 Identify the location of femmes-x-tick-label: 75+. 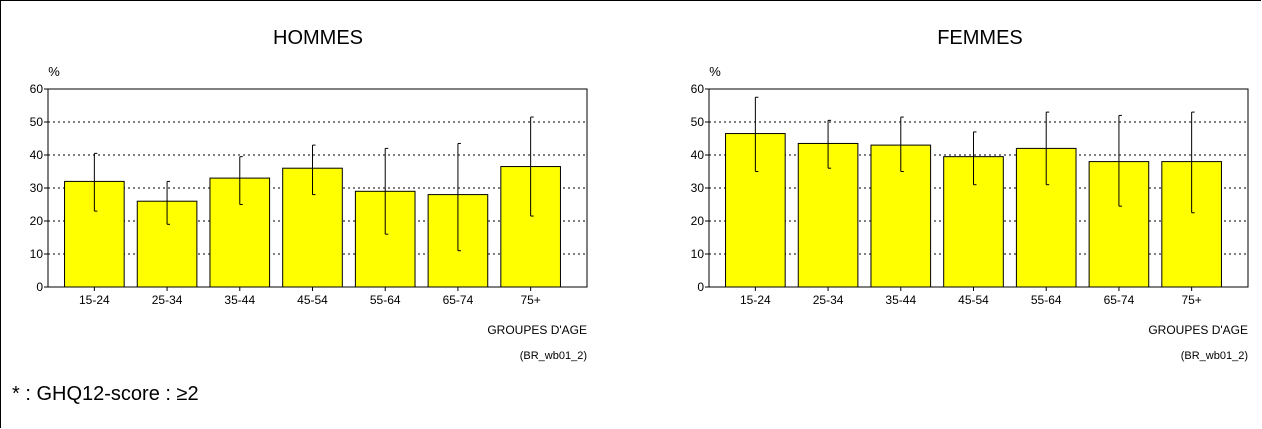
(1191, 300).